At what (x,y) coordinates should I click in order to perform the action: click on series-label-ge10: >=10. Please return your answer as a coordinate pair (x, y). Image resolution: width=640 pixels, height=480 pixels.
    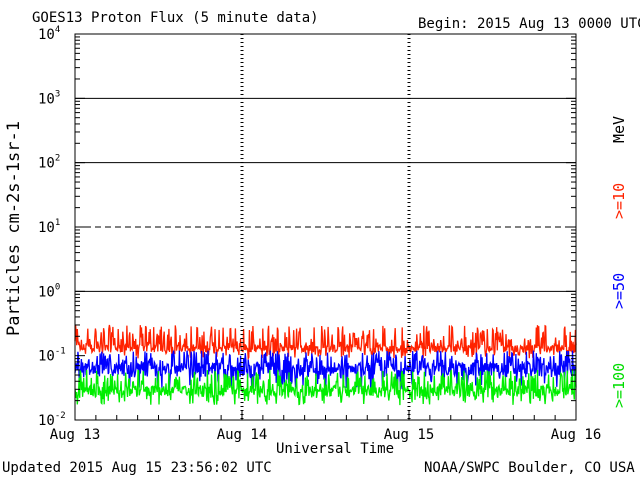
    Looking at the image, I should click on (619, 201).